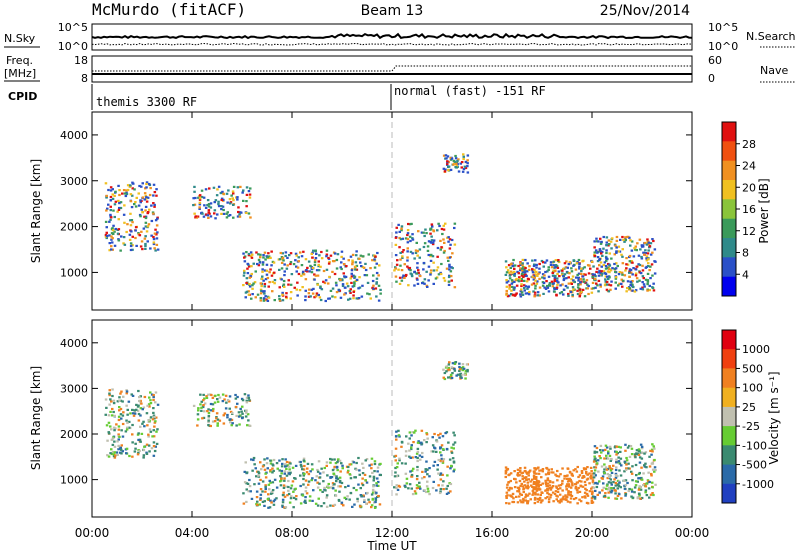 The width and height of the screenshot is (800, 558). What do you see at coordinates (754, 465) in the screenshot?
I see `colorbar-tick-label: -500` at bounding box center [754, 465].